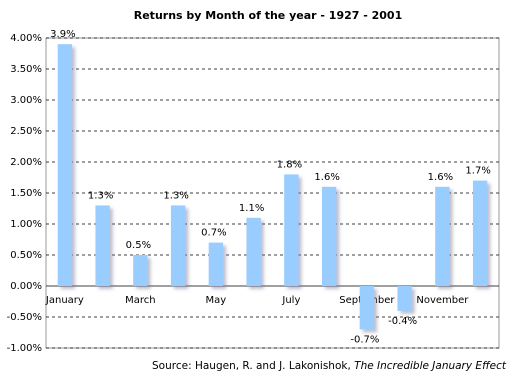 The width and height of the screenshot is (511, 382). What do you see at coordinates (140, 300) in the screenshot?
I see `x-tick-label: March` at bounding box center [140, 300].